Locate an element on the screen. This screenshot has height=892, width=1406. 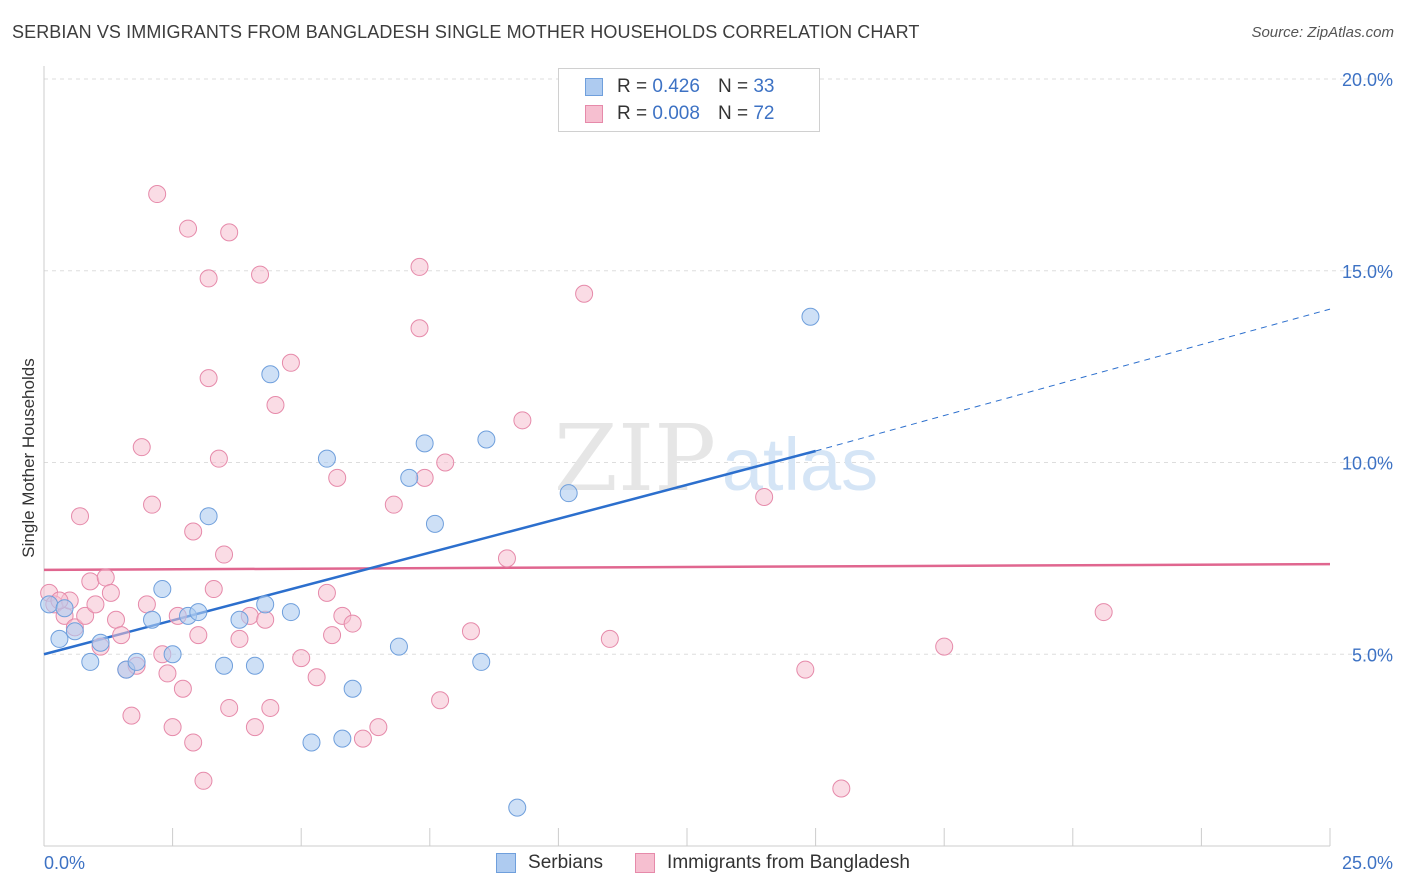
legend-swatch-pink is located at coordinates (594, 114).